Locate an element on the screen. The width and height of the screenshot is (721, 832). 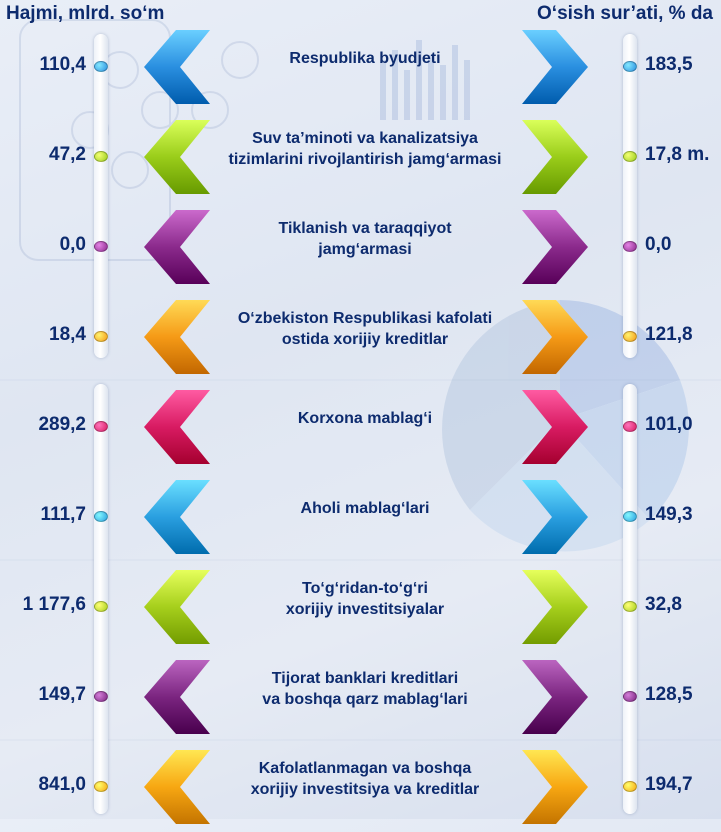
left-rail-bottom is located at coordinates (101, 599).